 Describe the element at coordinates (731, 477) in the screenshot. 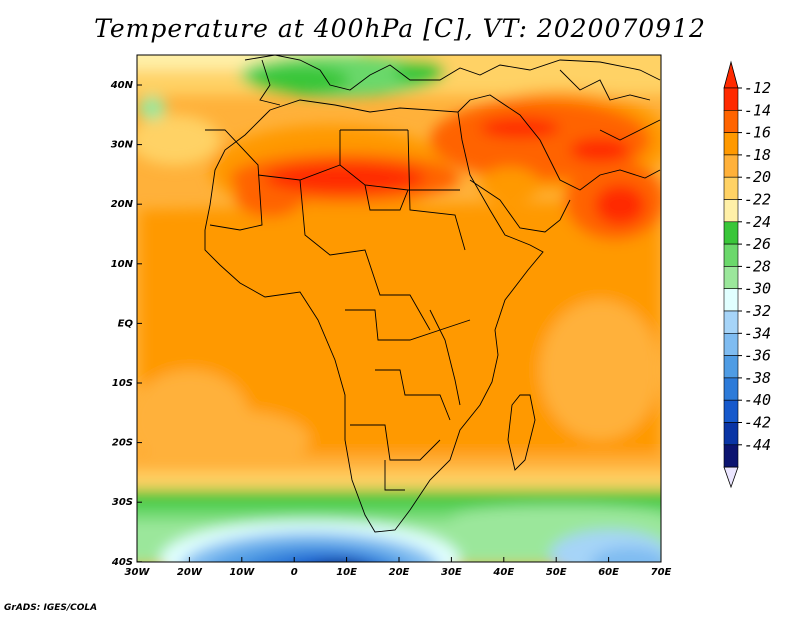

I see `colorbar-under-arrow` at that location.